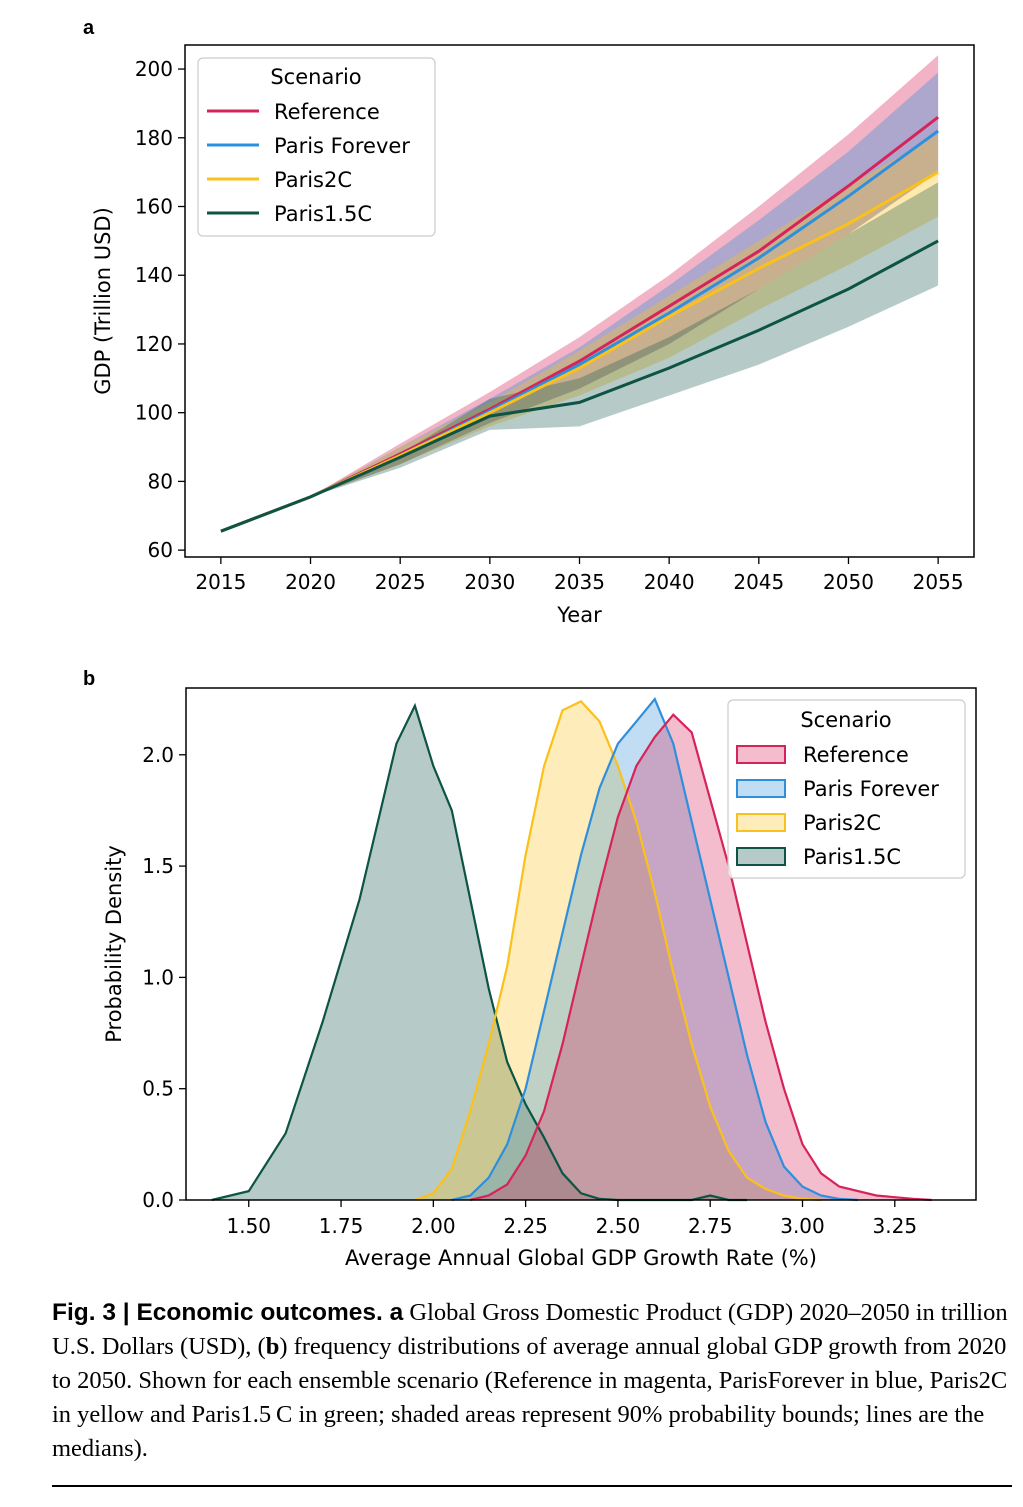  What do you see at coordinates (761, 856) in the screenshot?
I see `legend-swatch-paris1-5c` at bounding box center [761, 856].